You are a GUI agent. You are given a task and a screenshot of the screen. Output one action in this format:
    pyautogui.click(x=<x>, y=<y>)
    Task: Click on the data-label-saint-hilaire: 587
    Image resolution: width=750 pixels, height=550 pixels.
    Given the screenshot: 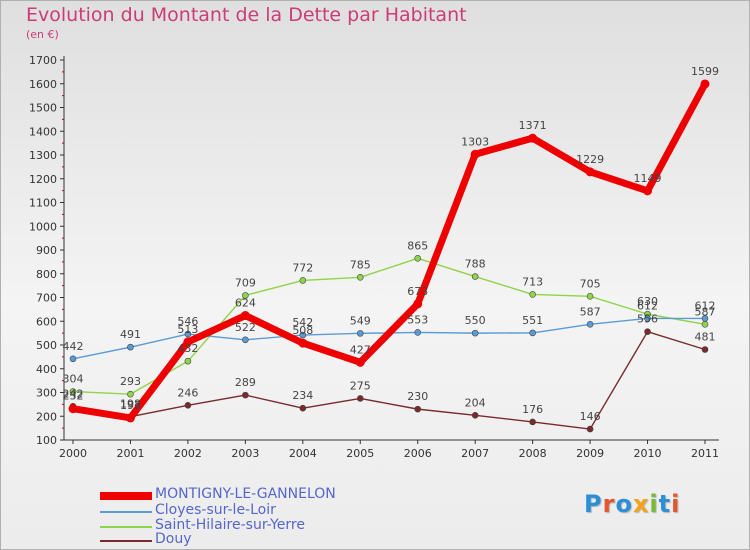 What is the action you would take?
    pyautogui.click(x=705, y=311)
    